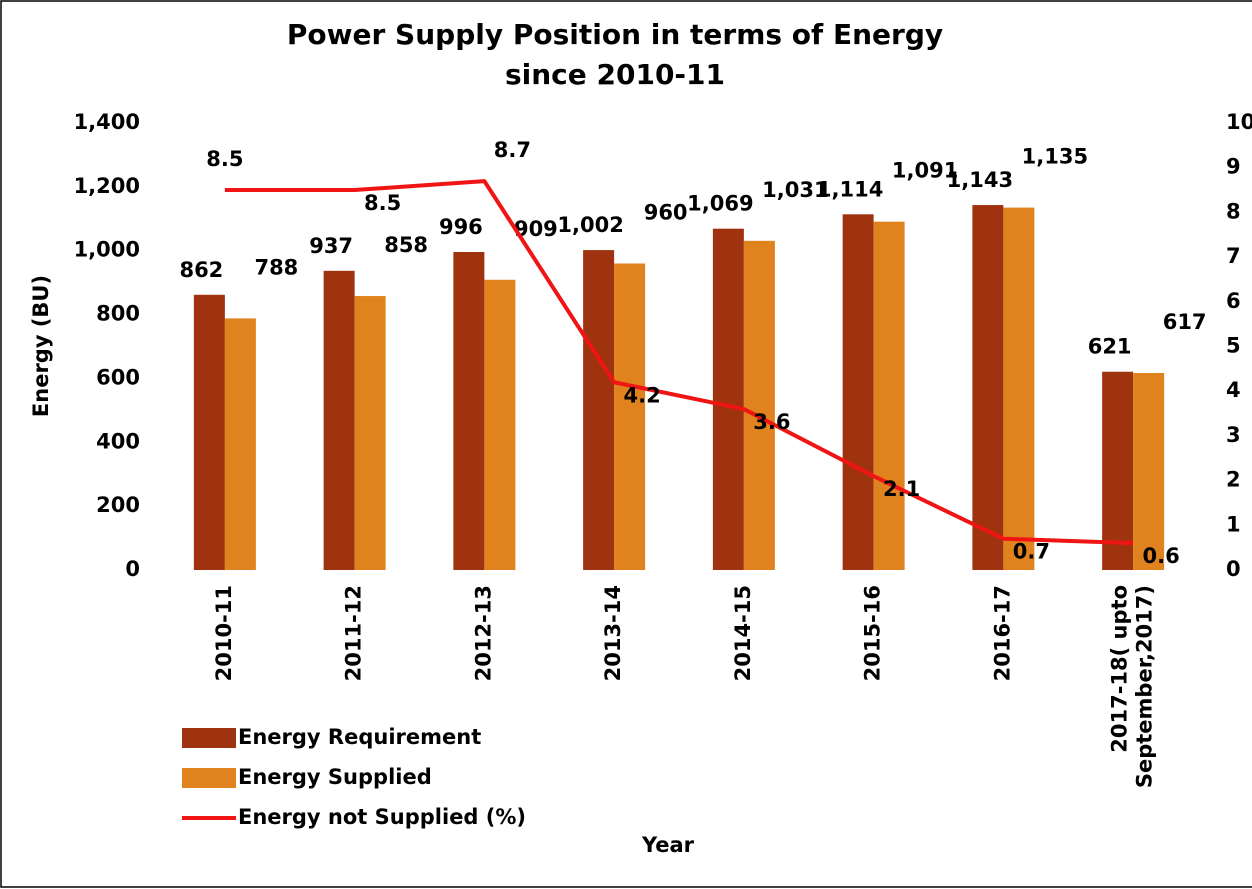 This screenshot has width=1252, height=889. Describe the element at coordinates (359, 737) in the screenshot. I see `legend-label: Energy Requirement` at that location.